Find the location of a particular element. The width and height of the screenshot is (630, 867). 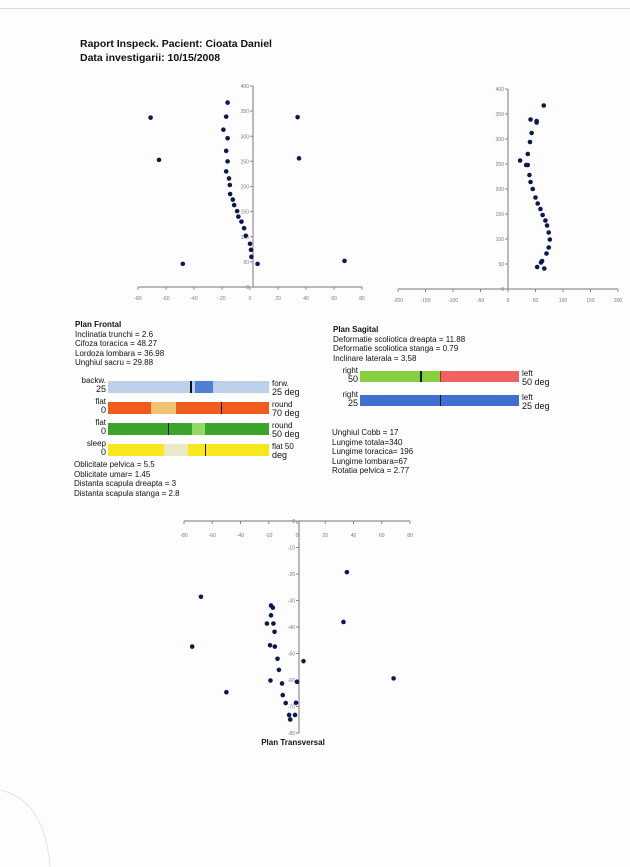

y-tick-label: 100 is located at coordinates (500, 240).